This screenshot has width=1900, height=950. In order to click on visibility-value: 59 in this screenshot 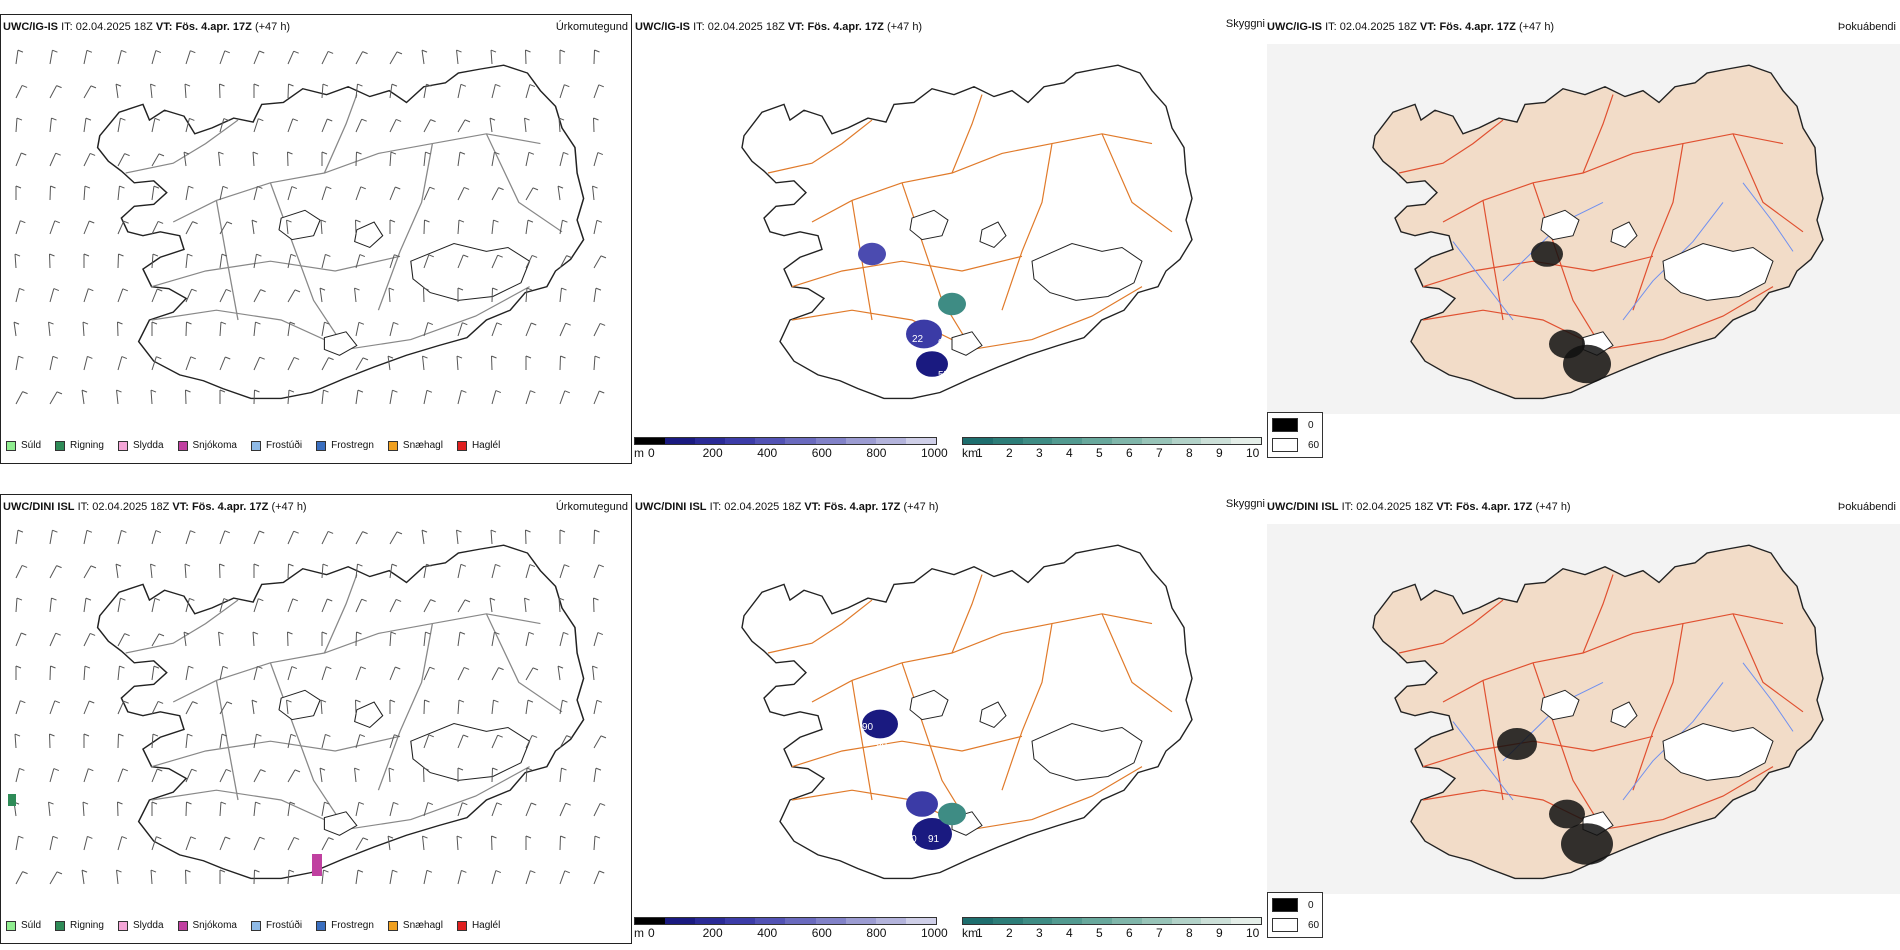, I will do `click(938, 885)`.